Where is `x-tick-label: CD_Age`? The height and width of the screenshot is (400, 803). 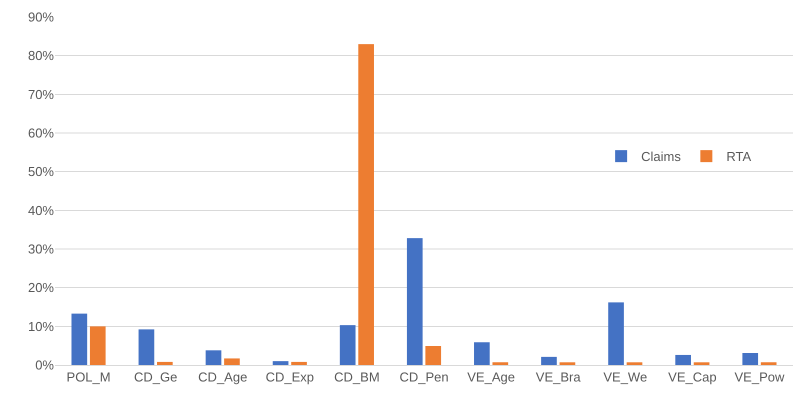 x-tick-label: CD_Age is located at coordinates (223, 377).